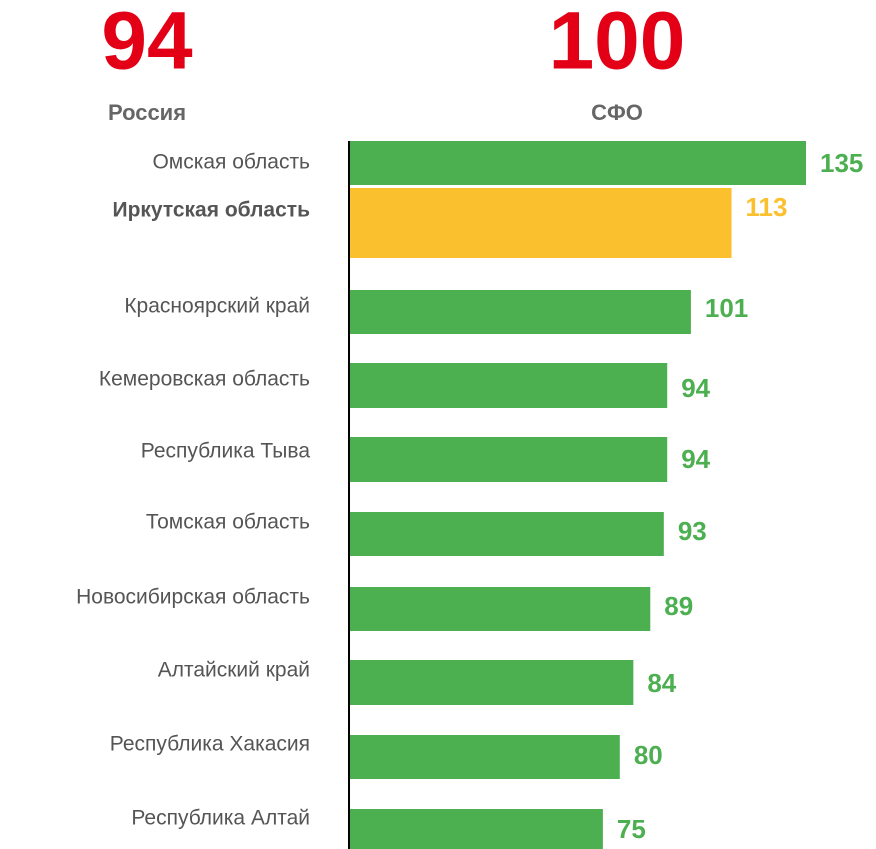 This screenshot has width=876, height=849. I want to click on value-label: 75, so click(631, 829).